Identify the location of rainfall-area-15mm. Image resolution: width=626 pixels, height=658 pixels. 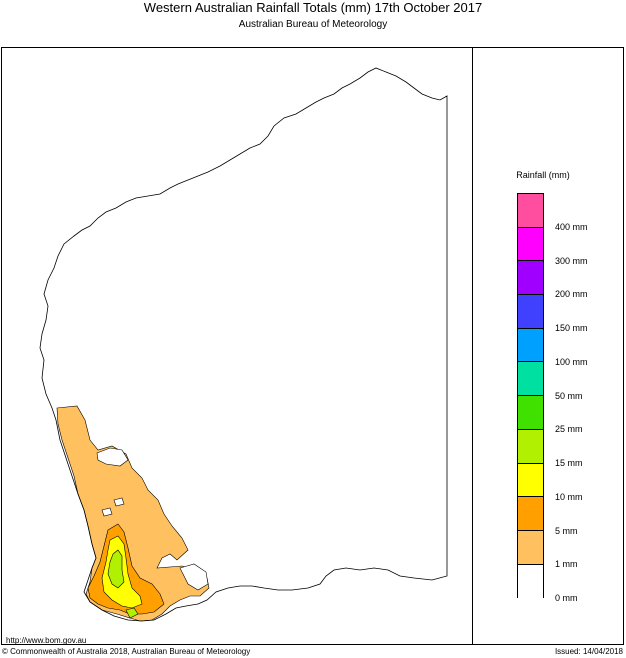
(116, 569).